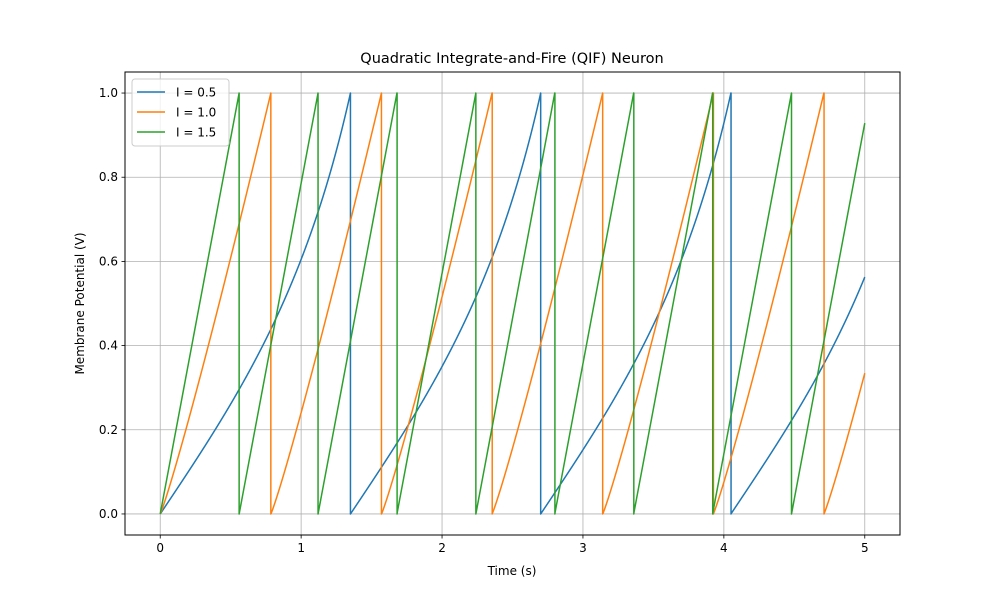  I want to click on y-tick-label: 1.0, so click(108, 93).